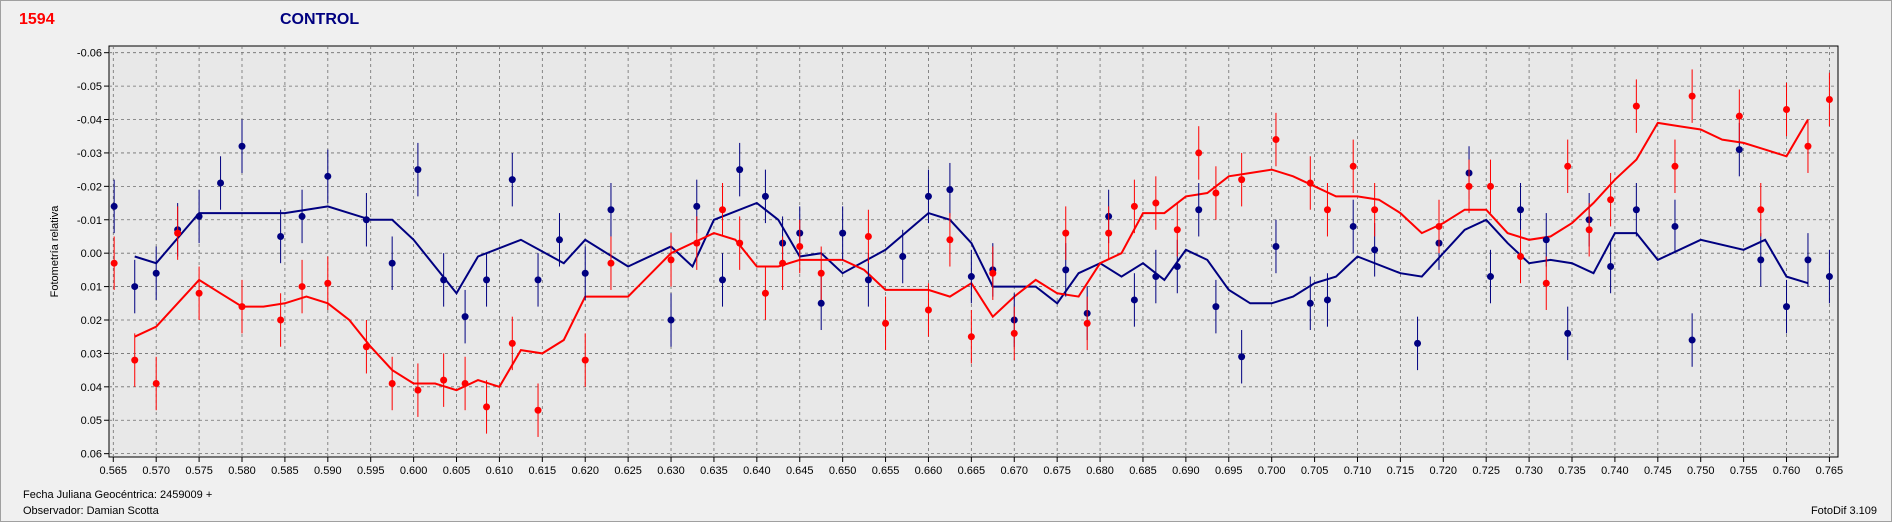 This screenshot has height=522, width=1892. Describe the element at coordinates (1057, 471) in the screenshot. I see `x-tick-label: 0.675` at that location.